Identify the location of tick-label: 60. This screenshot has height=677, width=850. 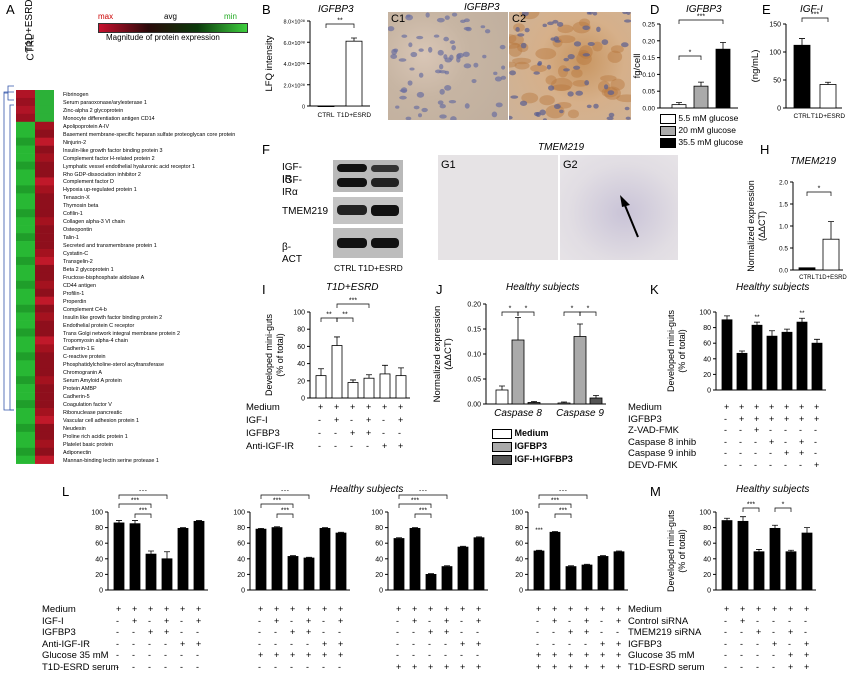
(519, 544).